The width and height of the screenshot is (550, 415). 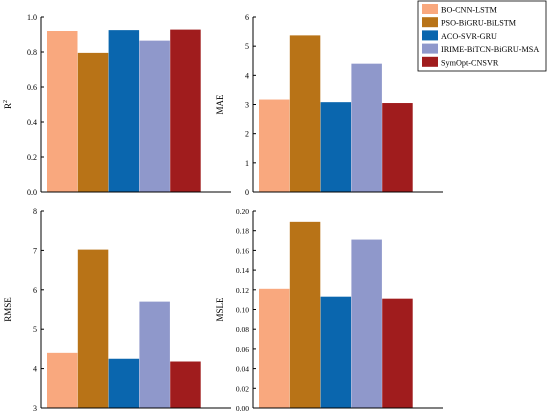 What do you see at coordinates (469, 10) in the screenshot?
I see `legend-label-1: BO-CNN-LSTM` at bounding box center [469, 10].